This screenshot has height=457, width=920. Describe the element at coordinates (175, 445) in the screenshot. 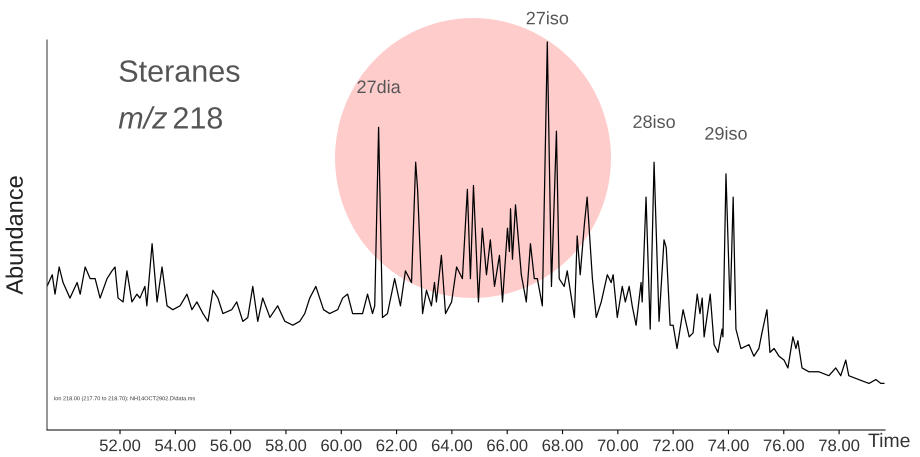

I see `x-tick-label: 54.00` at that location.